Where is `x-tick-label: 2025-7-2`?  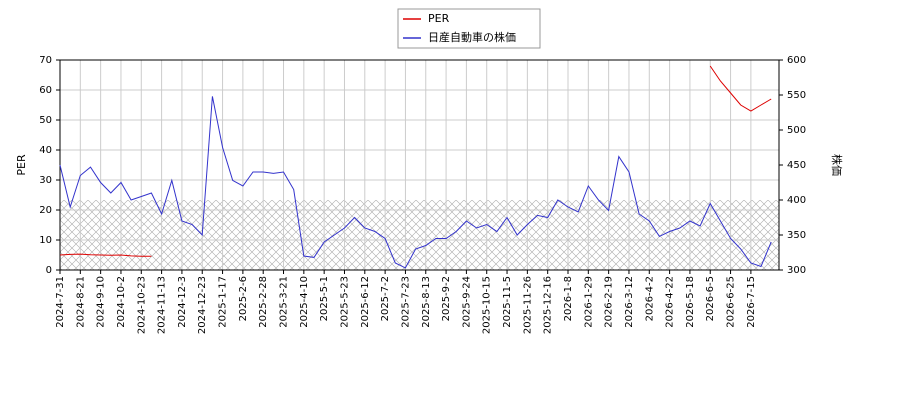
x-tick-label: 2025-7-2 is located at coordinates (385, 298).